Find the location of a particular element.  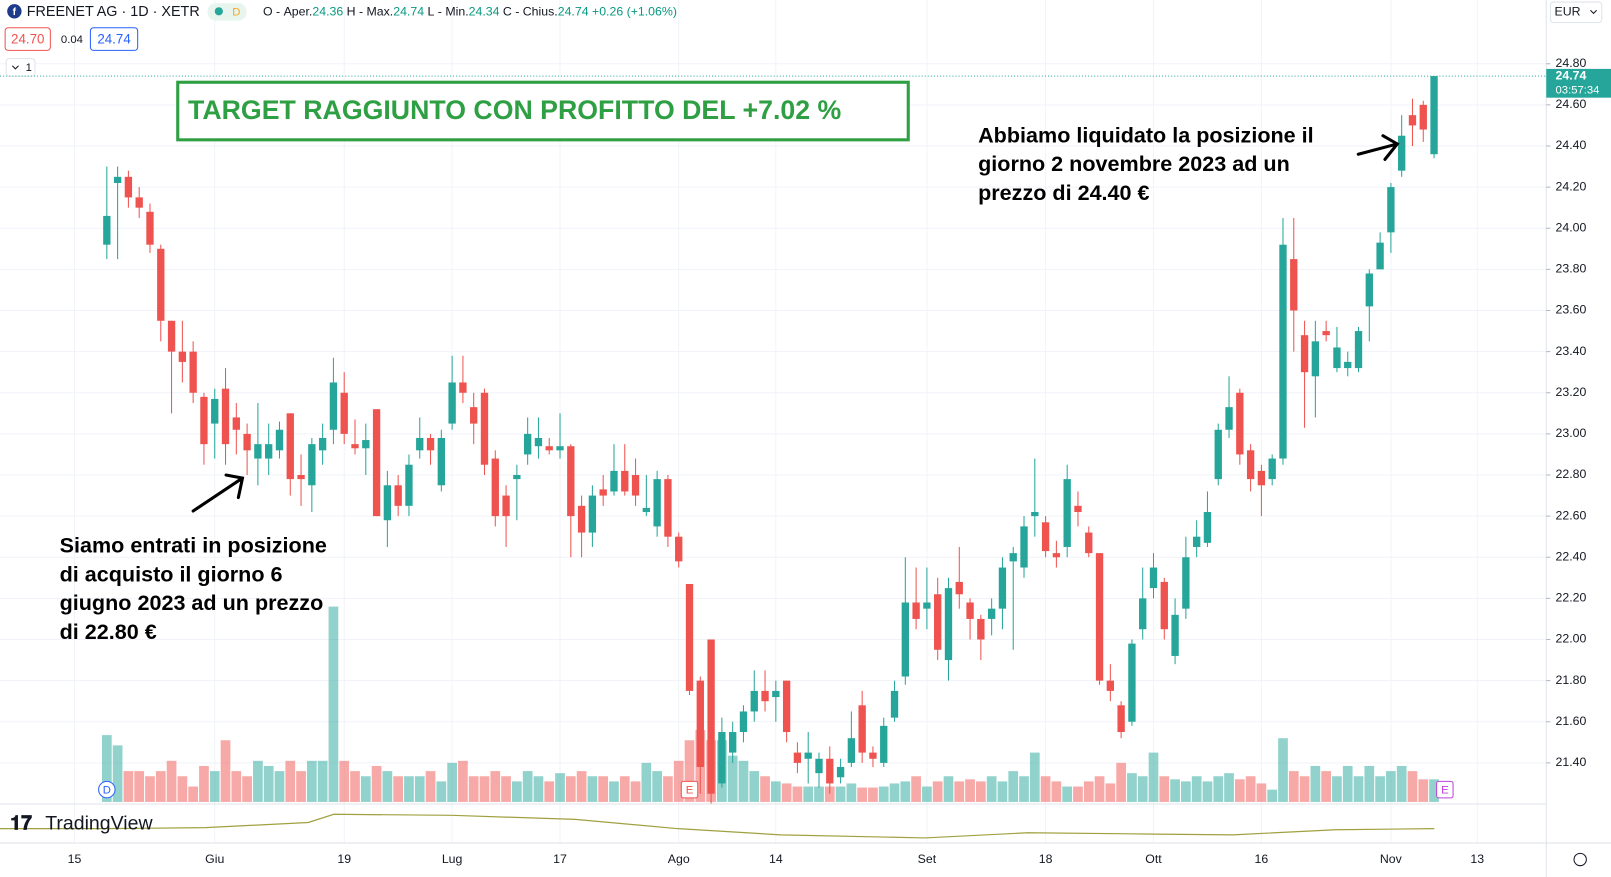

symbol-logo is located at coordinates (14, 11).